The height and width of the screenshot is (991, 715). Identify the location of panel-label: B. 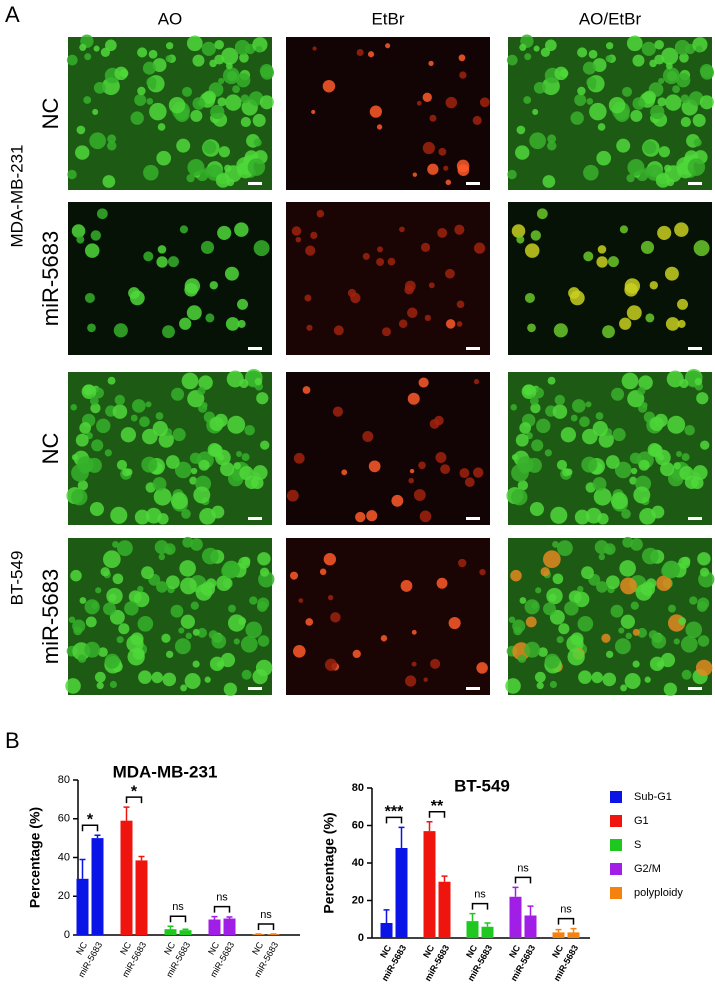
(12, 740).